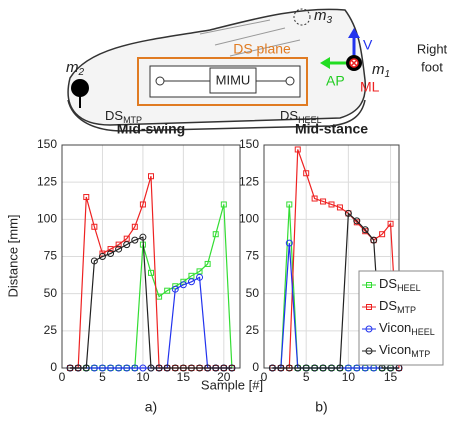 The image size is (461, 428). What do you see at coordinates (132, 120) in the screenshot?
I see `mtp-sub: MTP` at bounding box center [132, 120].